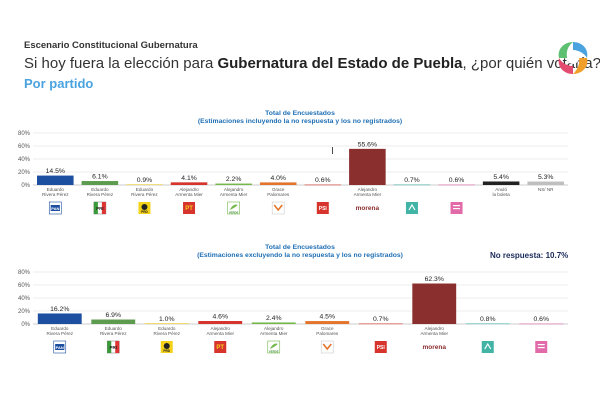 The height and width of the screenshot is (420, 600). What do you see at coordinates (278, 189) in the screenshot?
I see `category-label: Grace` at bounding box center [278, 189].